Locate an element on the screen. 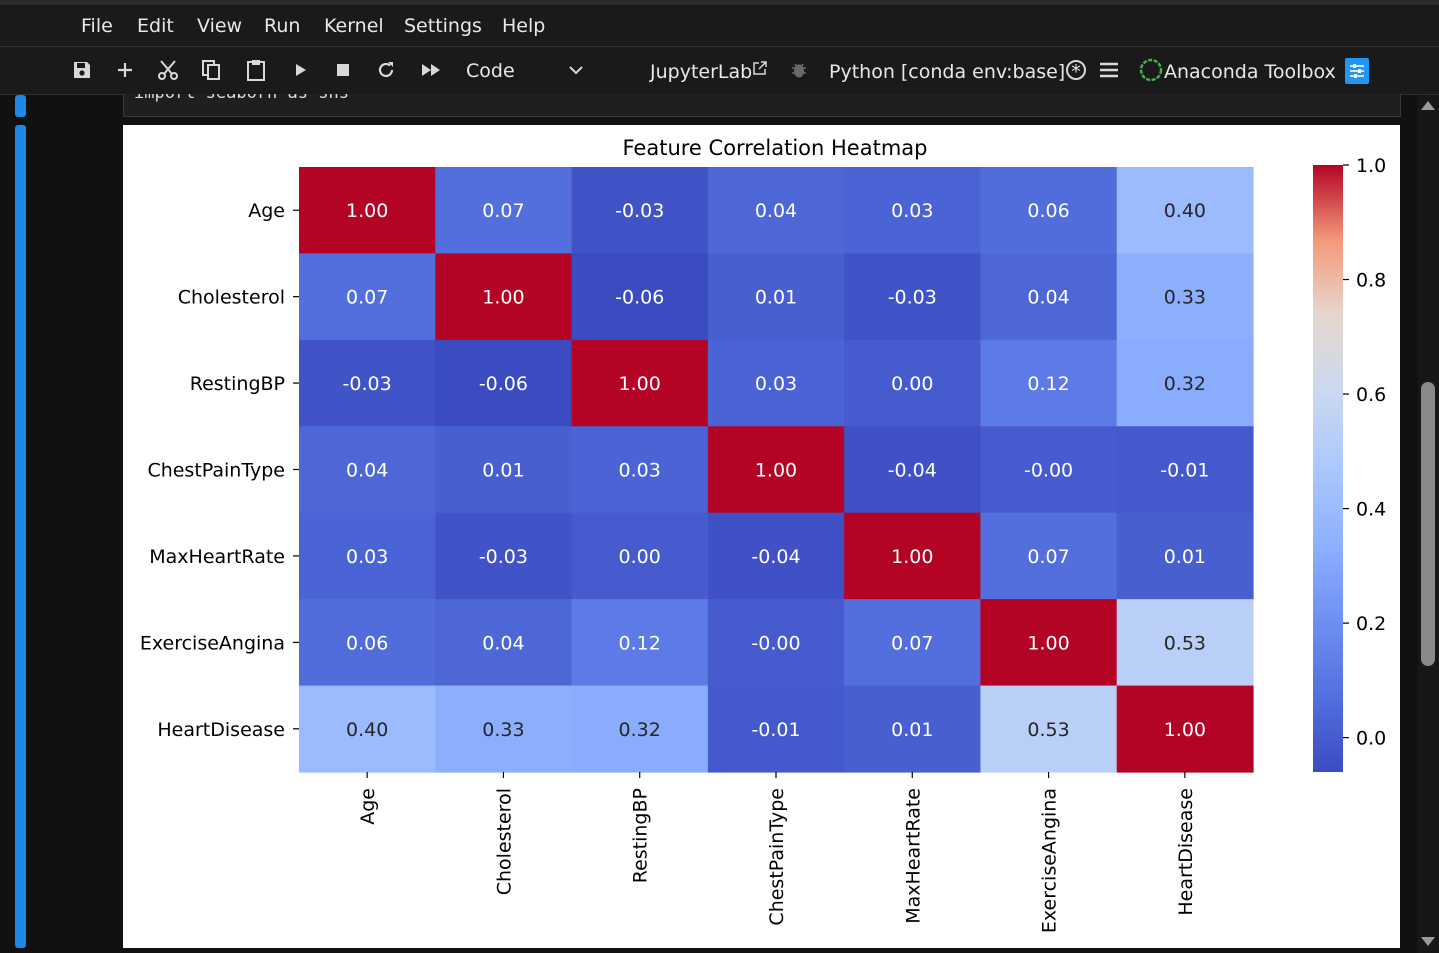  copy-icon is located at coordinates (211, 70).